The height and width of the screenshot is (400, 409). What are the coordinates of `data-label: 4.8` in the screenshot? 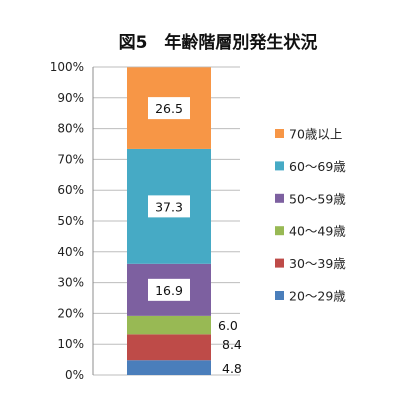 It's located at (232, 368).